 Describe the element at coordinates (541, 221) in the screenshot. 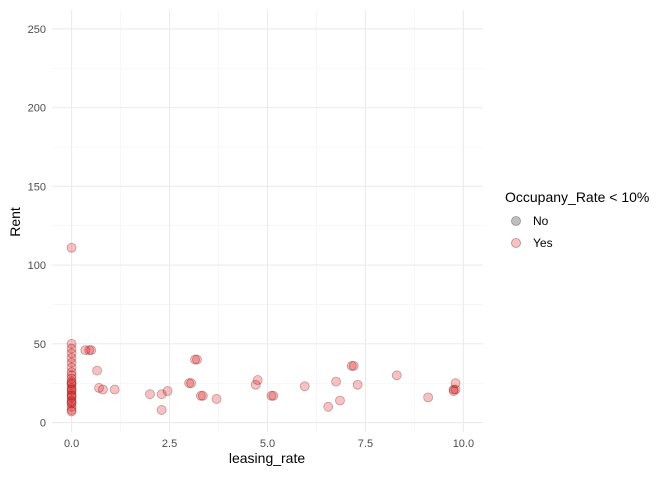

I see `legend-label: No` at that location.